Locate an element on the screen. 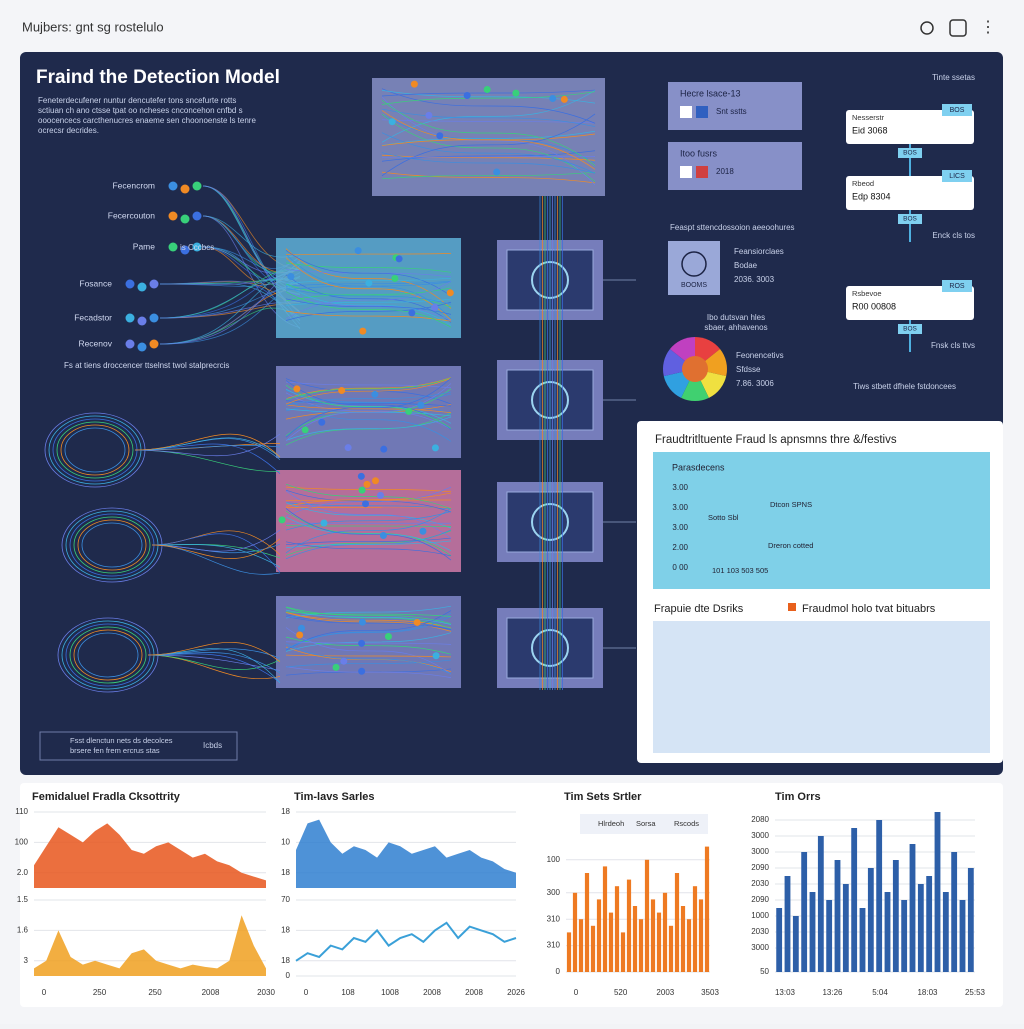  label: 2008 is located at coordinates (211, 992).